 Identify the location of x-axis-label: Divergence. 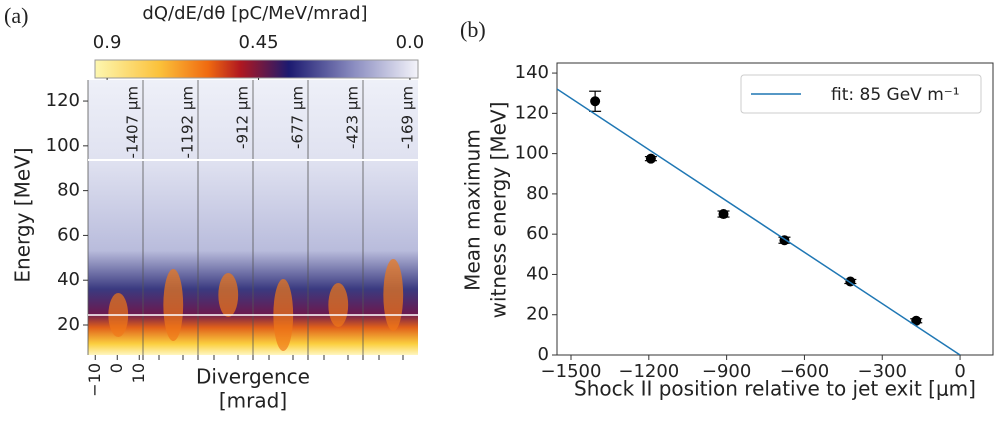
(253, 377).